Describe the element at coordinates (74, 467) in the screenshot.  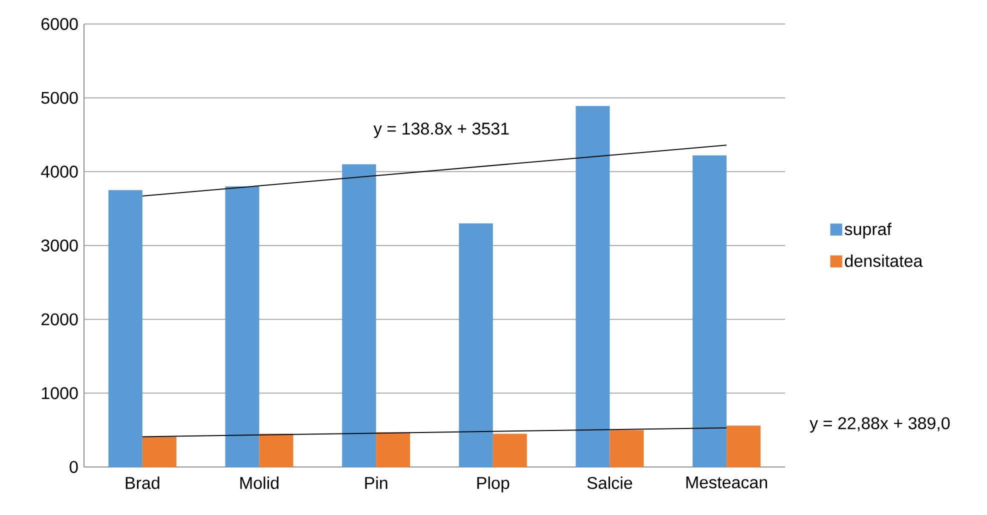
I see `y-tick-label: 0` at that location.